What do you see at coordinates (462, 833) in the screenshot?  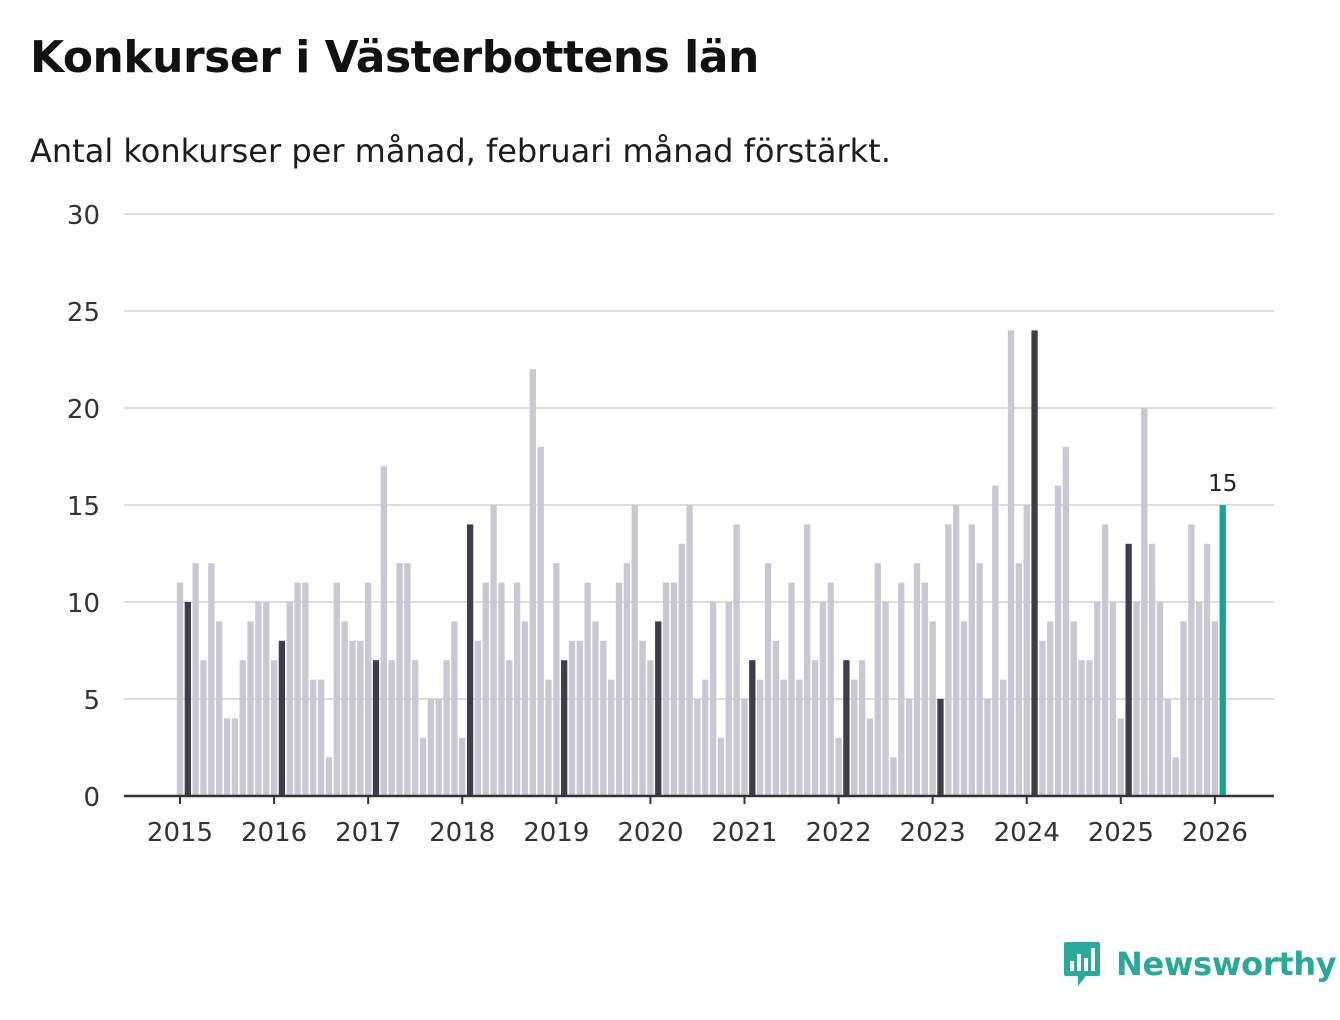 I see `x-tick-label: 2018` at bounding box center [462, 833].